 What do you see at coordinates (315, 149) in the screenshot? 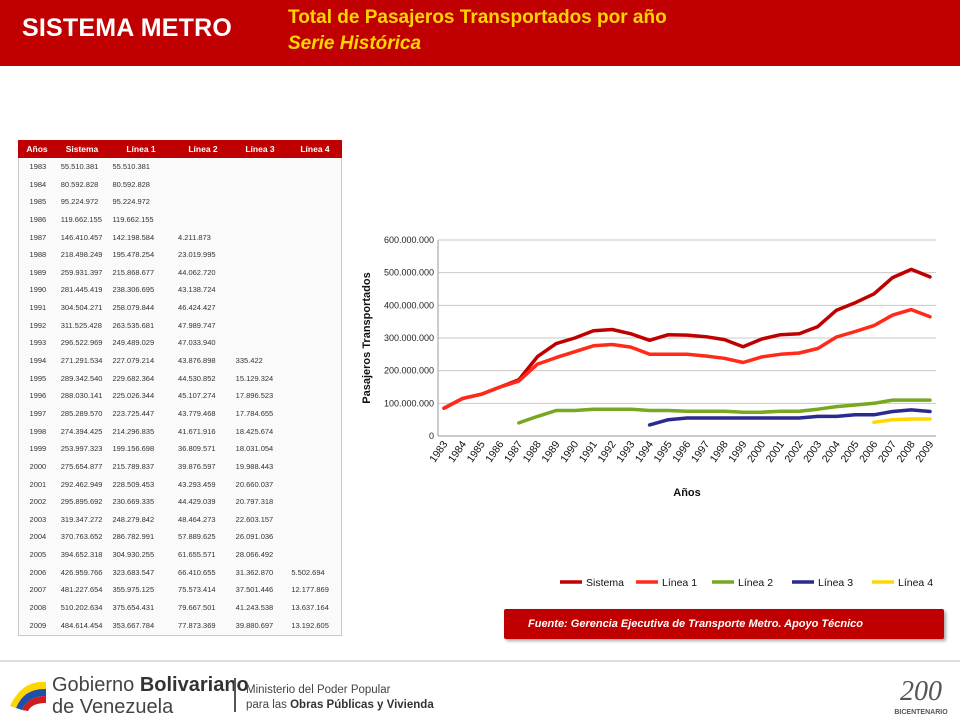
I see `header-cell-linea4: Línea 4` at bounding box center [315, 149].